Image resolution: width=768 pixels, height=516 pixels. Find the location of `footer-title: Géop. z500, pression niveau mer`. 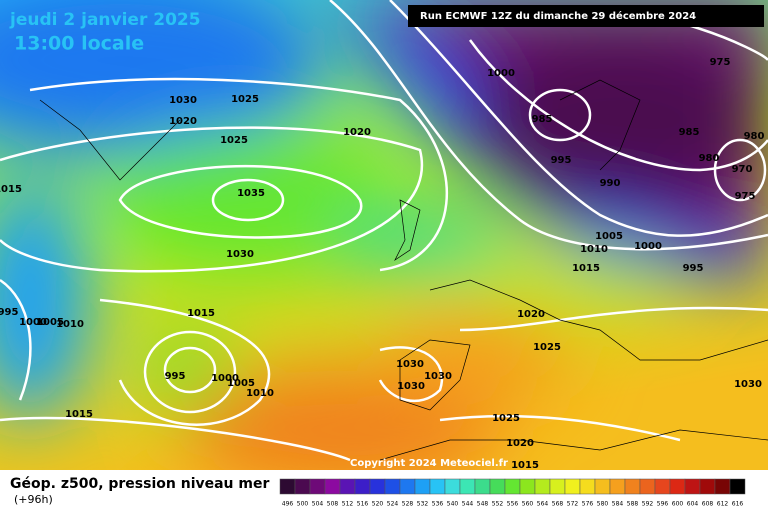

footer-title: Géop. z500, pression niveau mer is located at coordinates (139, 484).